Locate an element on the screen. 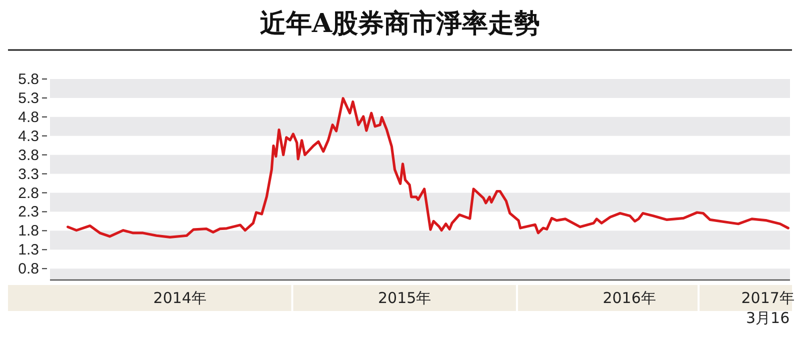  y-tick-label: 3.3 is located at coordinates (28, 174).